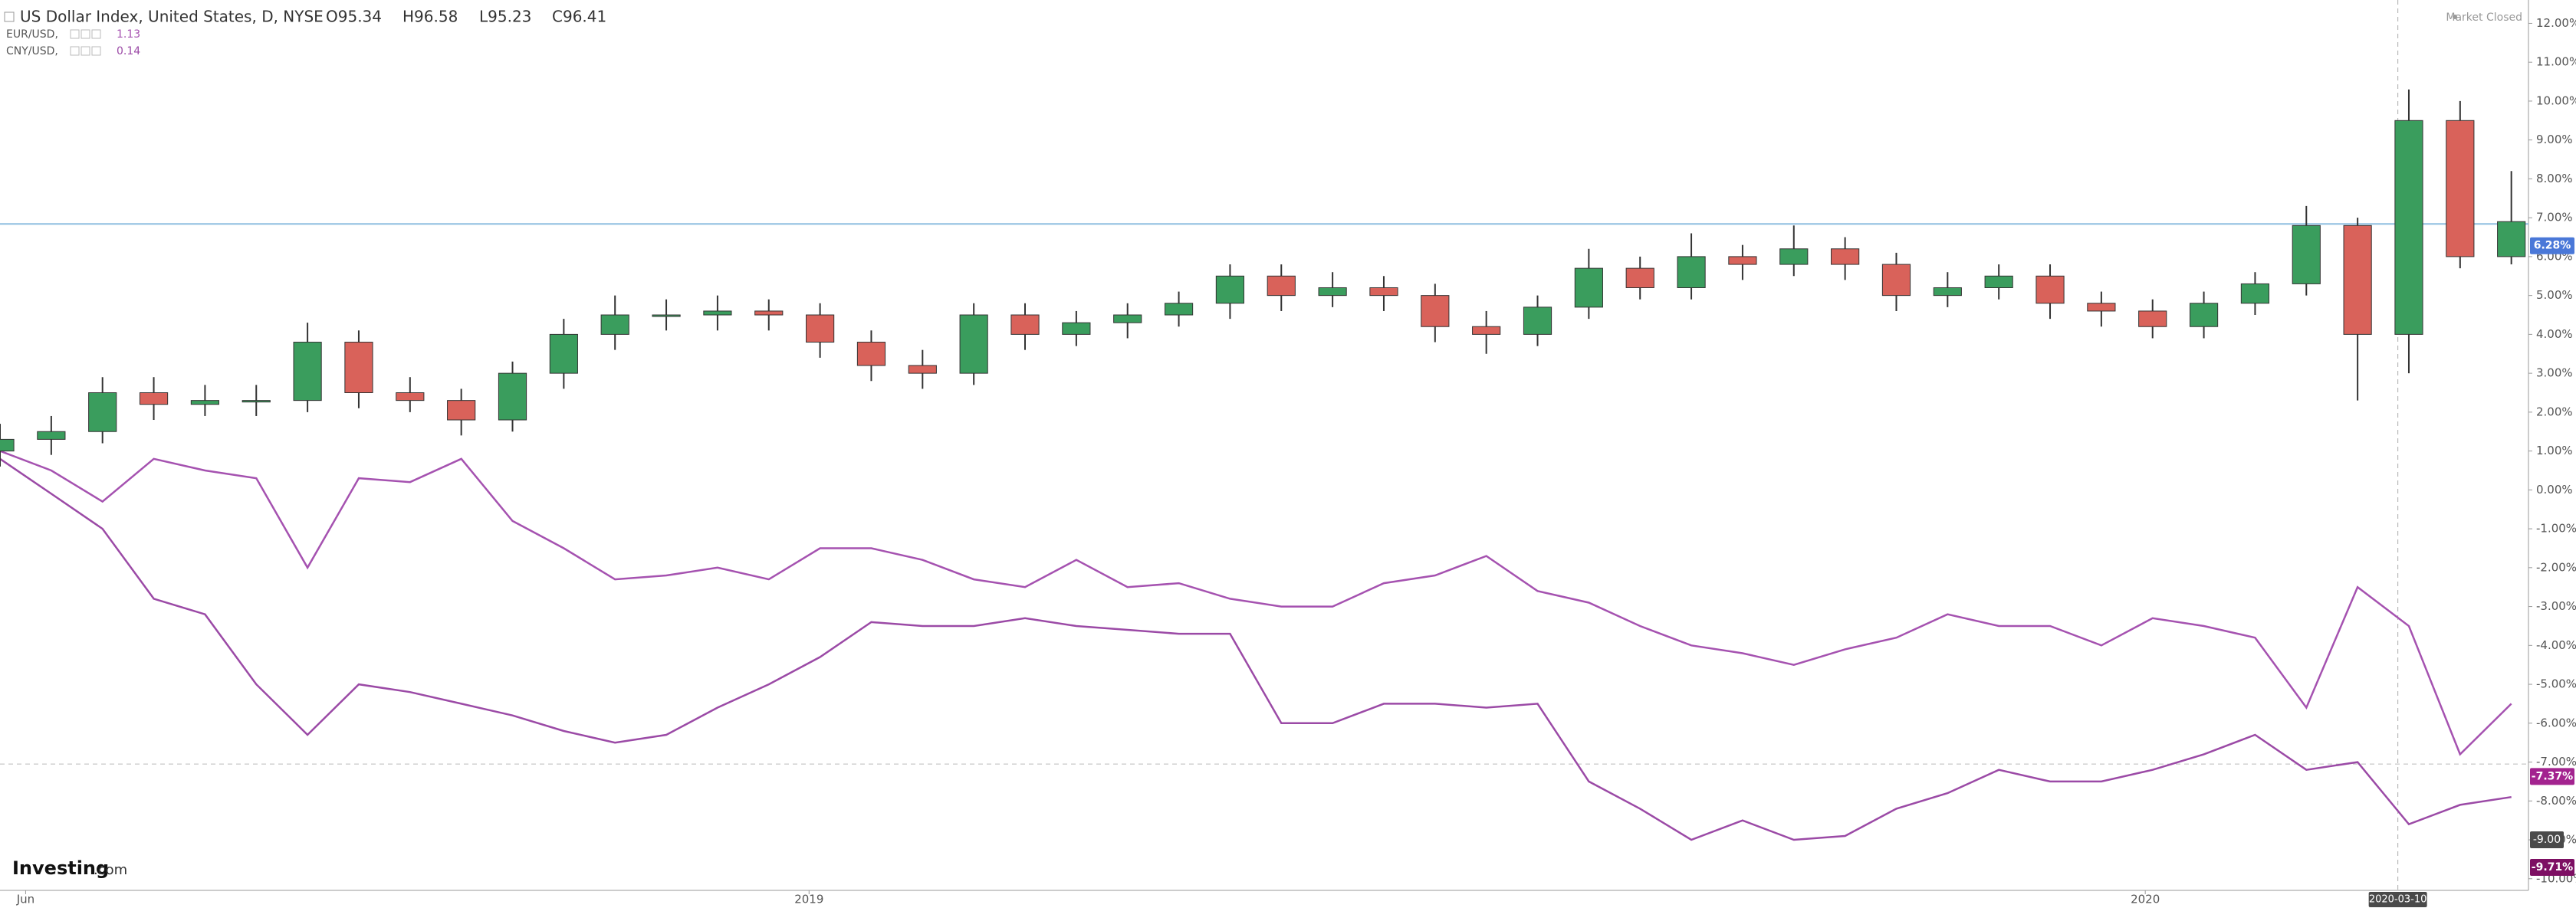 This screenshot has height=908, width=2576. Describe the element at coordinates (2554, 295) in the screenshot. I see `y-tick-label: 5.00%` at that location.